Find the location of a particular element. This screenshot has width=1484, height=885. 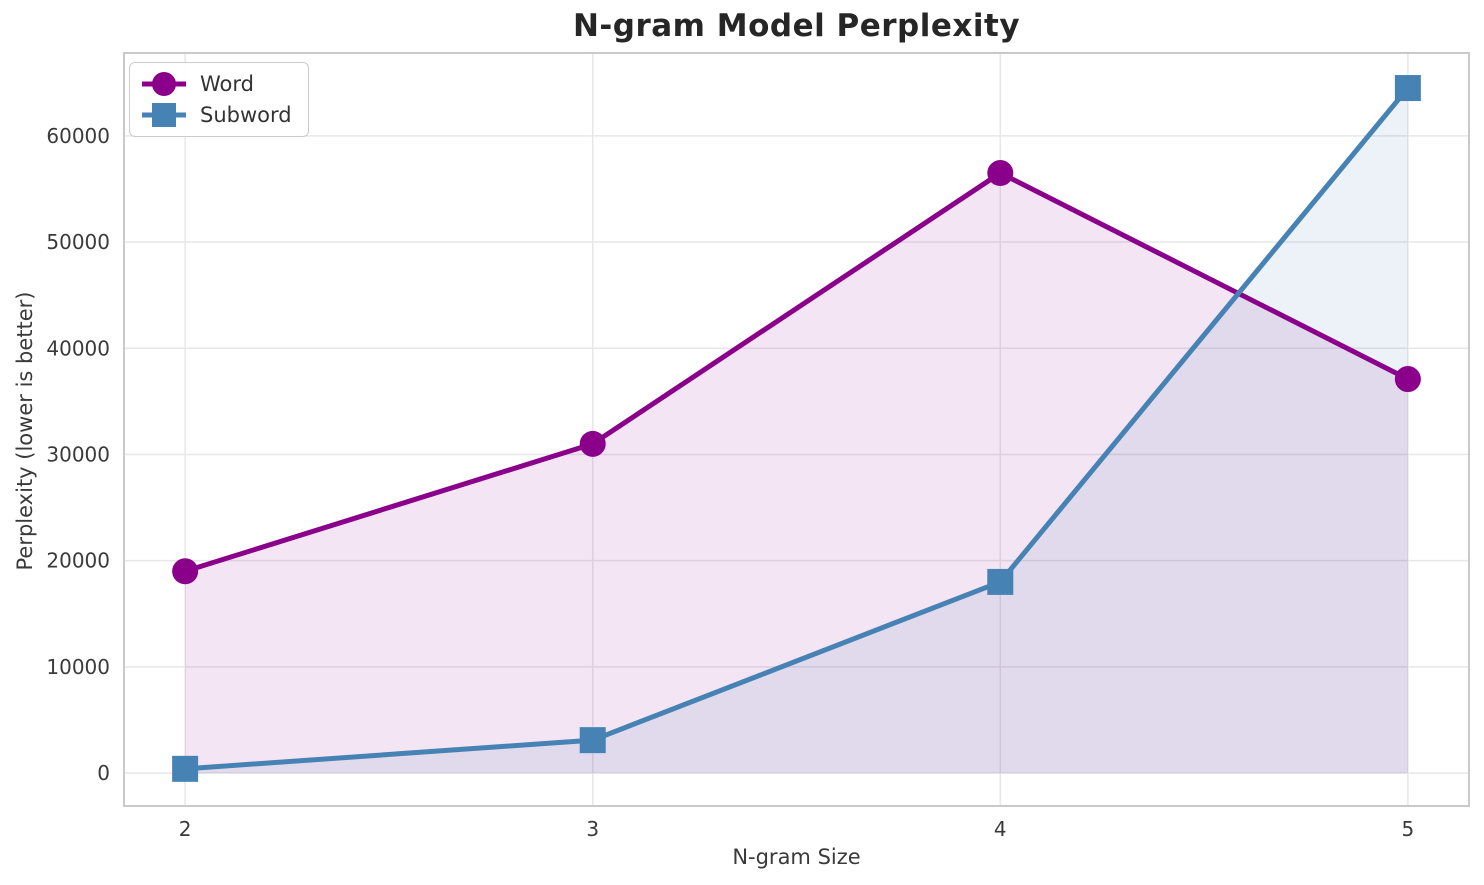

legend-label: Word is located at coordinates (227, 84).